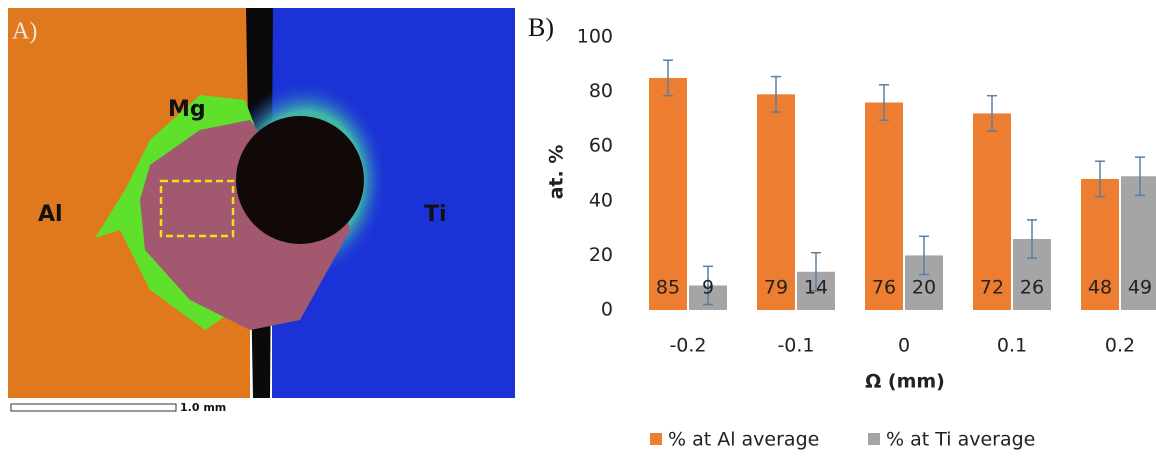 This screenshot has height=461, width=1156. Describe the element at coordinates (1140, 288) in the screenshot. I see `value-label: 49` at that location.